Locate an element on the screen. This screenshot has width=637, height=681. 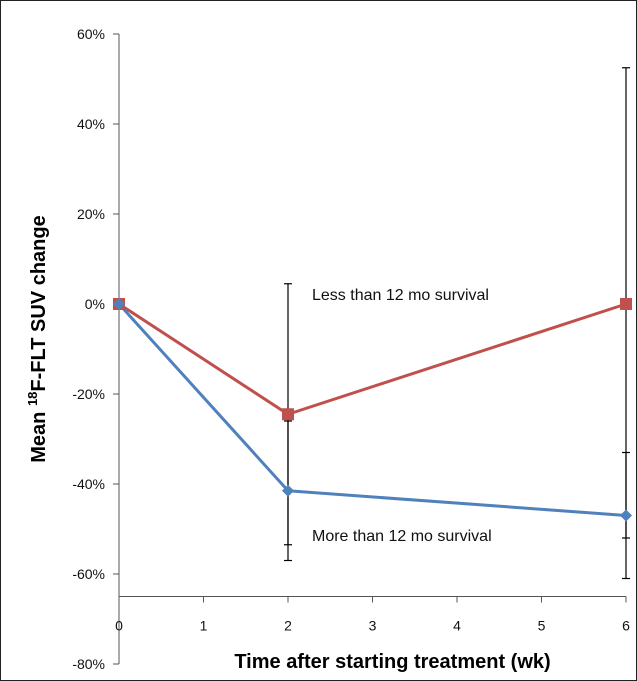
y-tick-label: 60% is located at coordinates (91, 34).